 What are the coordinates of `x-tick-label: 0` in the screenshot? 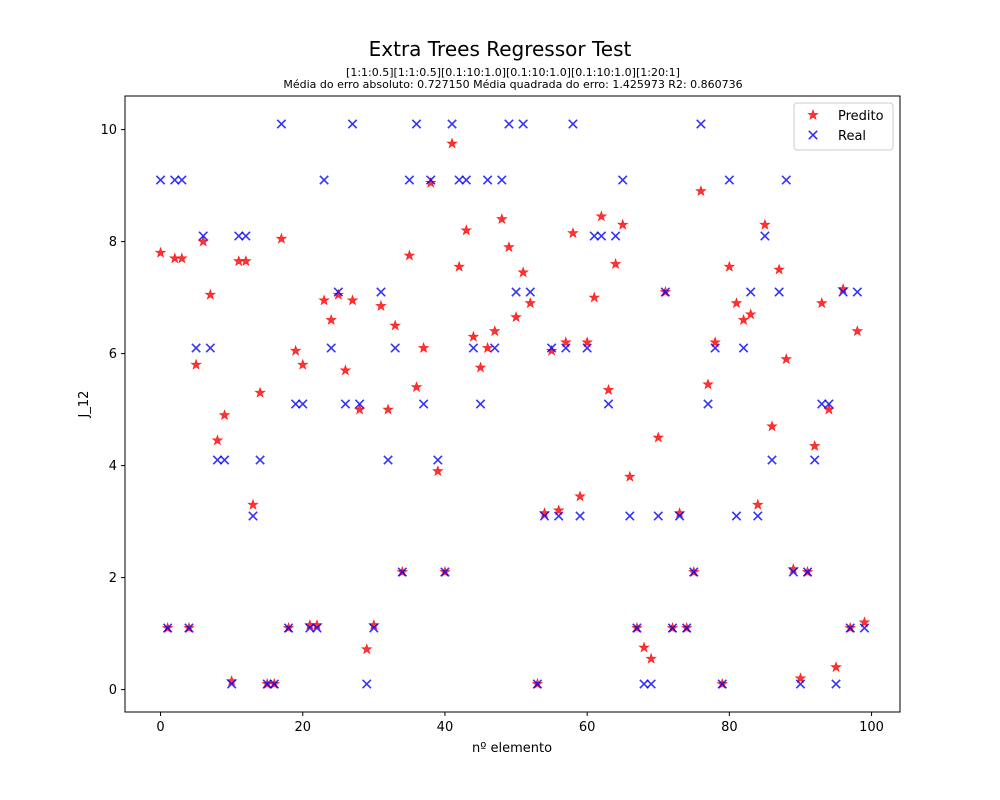 It's located at (160, 727).